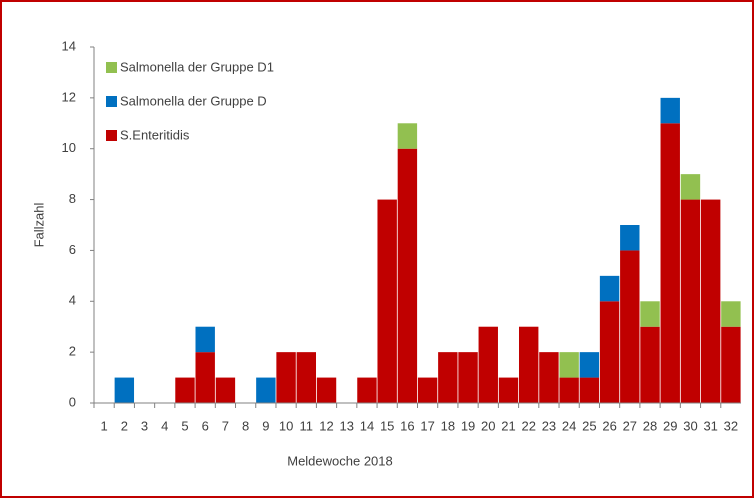 Image resolution: width=754 pixels, height=503 pixels. I want to click on x-tick-label: 13, so click(347, 425).